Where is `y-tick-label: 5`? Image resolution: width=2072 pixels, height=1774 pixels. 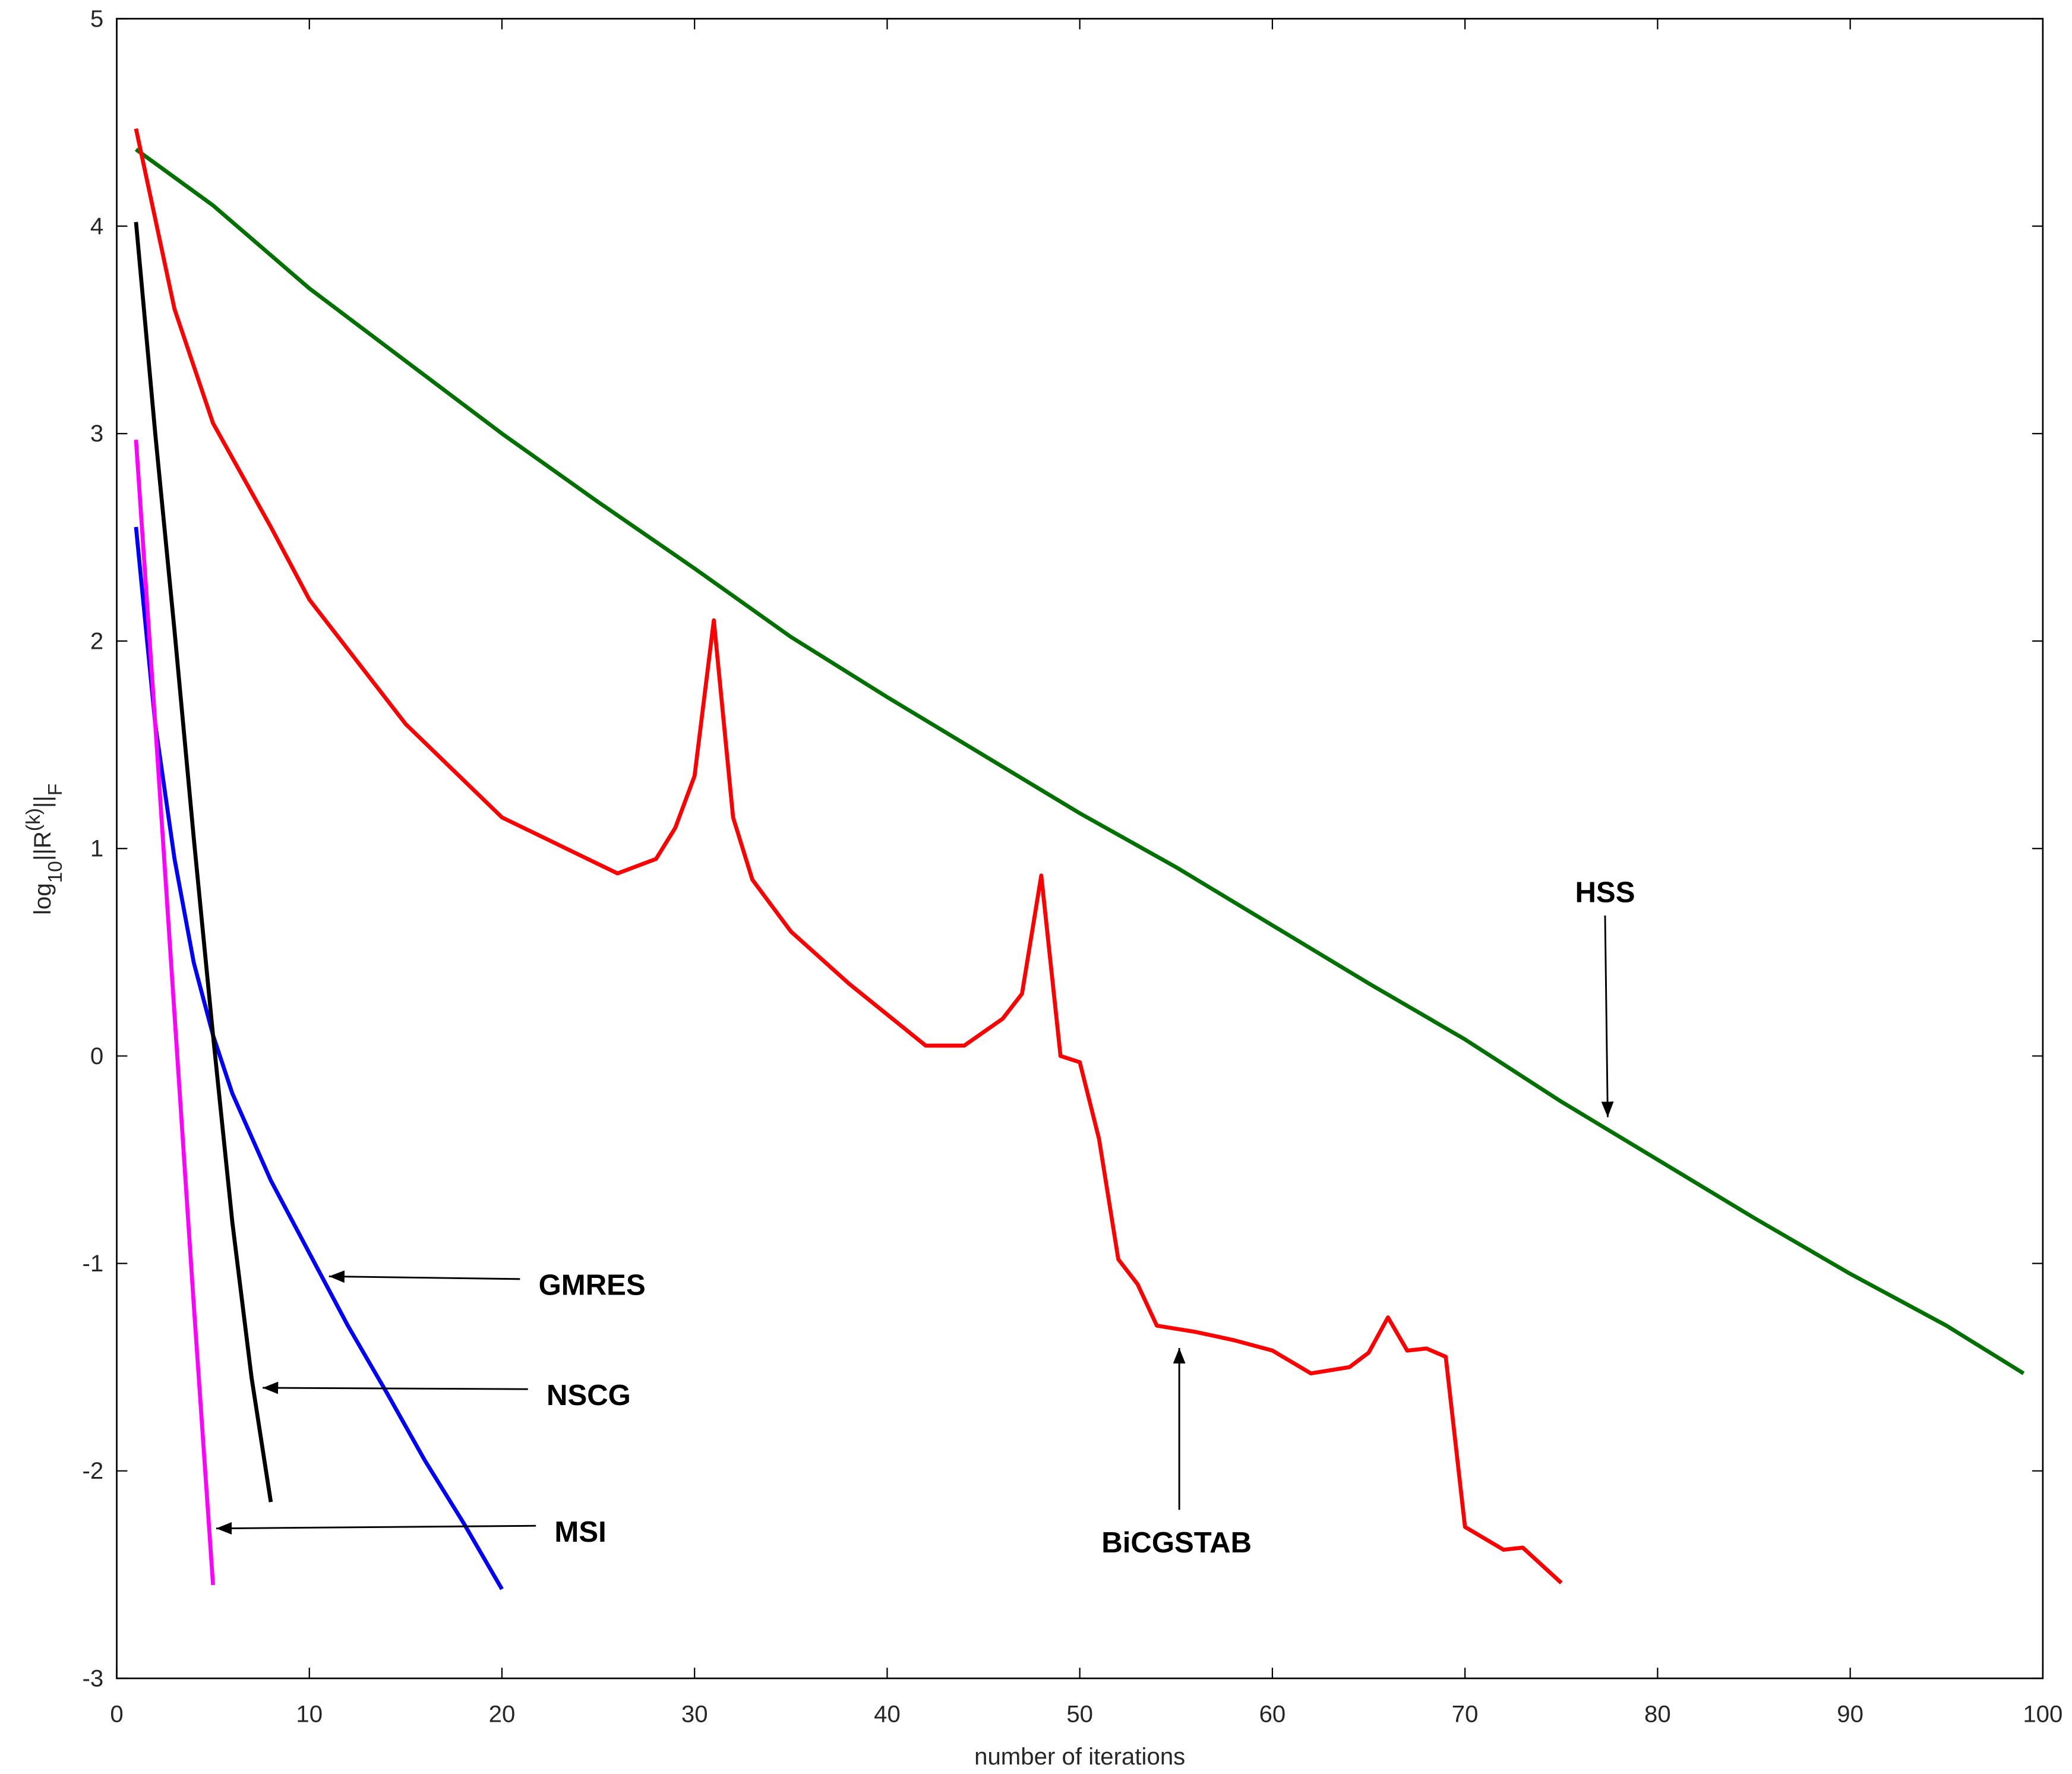
y-tick-label: 5 is located at coordinates (96, 18).